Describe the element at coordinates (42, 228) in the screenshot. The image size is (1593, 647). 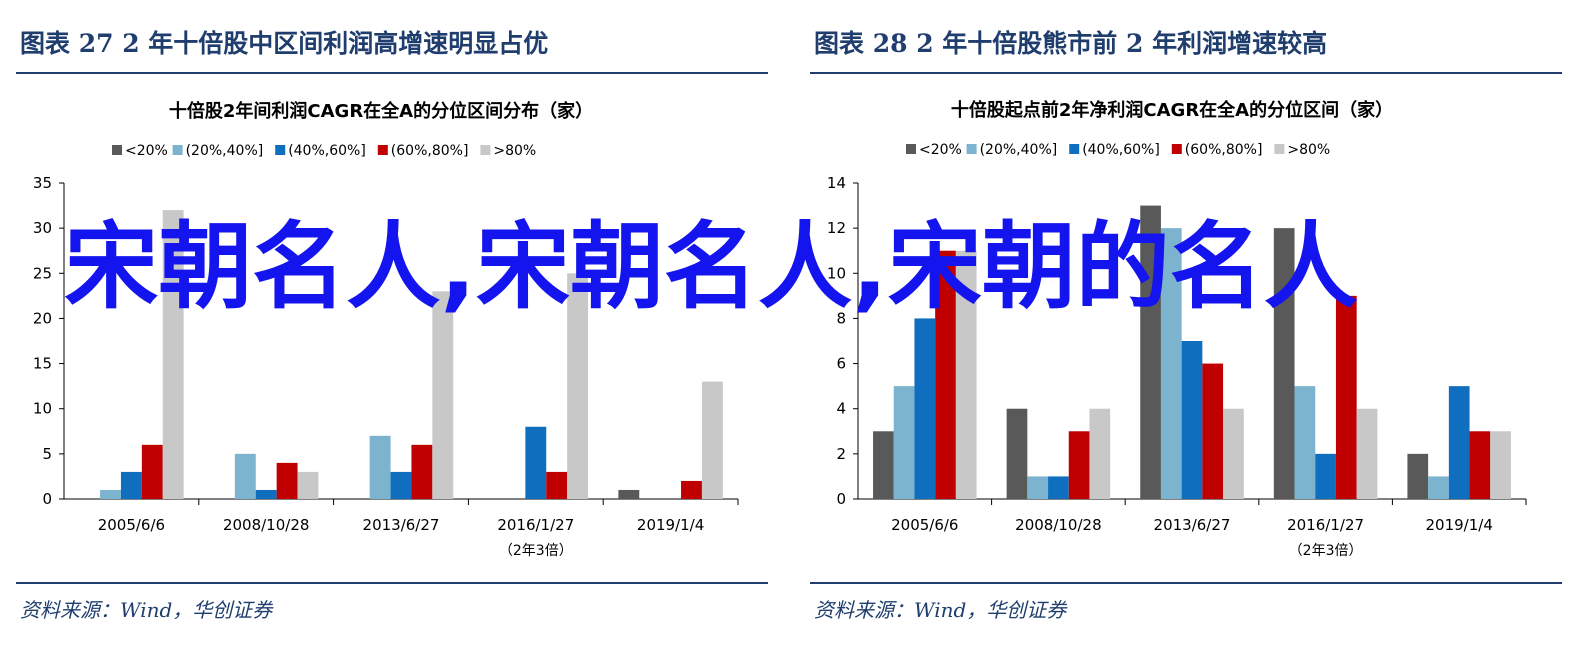
I see `y-tick-label: 30` at that location.